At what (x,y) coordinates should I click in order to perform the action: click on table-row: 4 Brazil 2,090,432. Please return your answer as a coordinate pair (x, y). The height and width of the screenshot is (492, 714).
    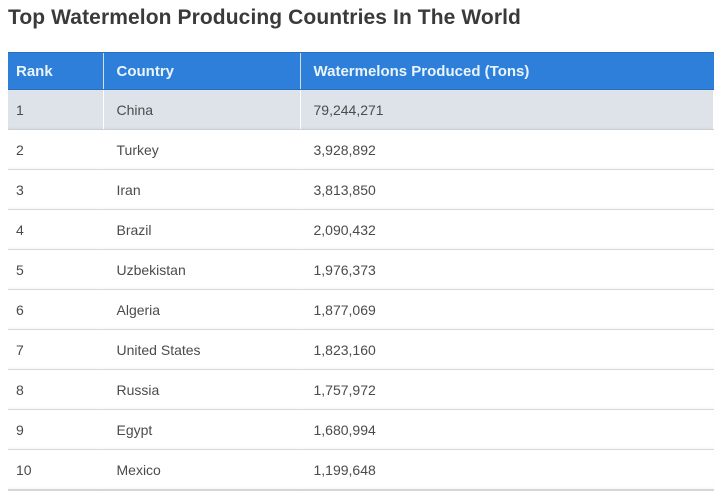
    Looking at the image, I should click on (361, 229).